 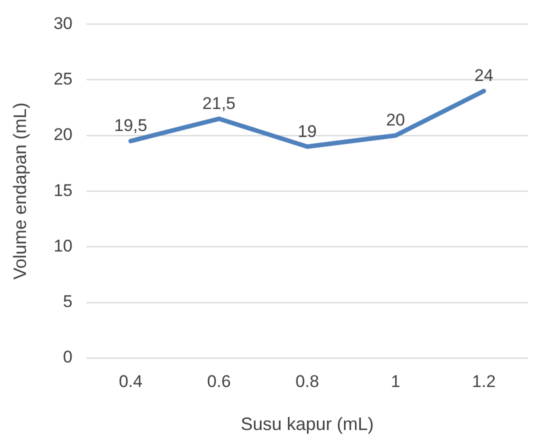 I want to click on data-label: 19,5, so click(x=131, y=126).